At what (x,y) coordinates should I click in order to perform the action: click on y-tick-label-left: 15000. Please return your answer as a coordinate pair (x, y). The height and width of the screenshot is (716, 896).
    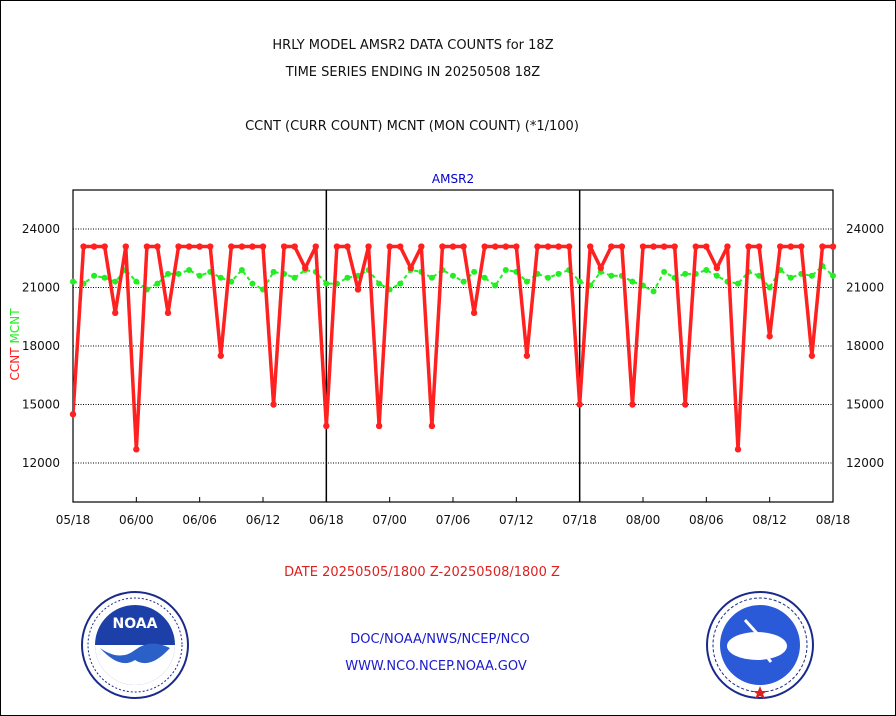
    Looking at the image, I should click on (41, 405).